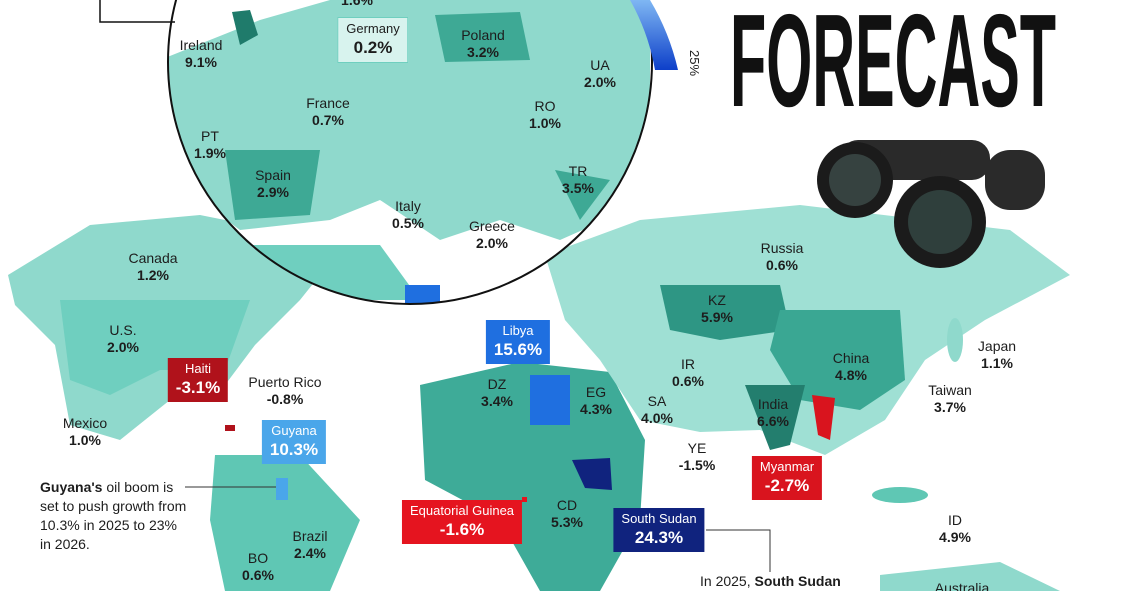  Describe the element at coordinates (483, 44) in the screenshot. I see `region-label: Poland 3.2%` at that location.